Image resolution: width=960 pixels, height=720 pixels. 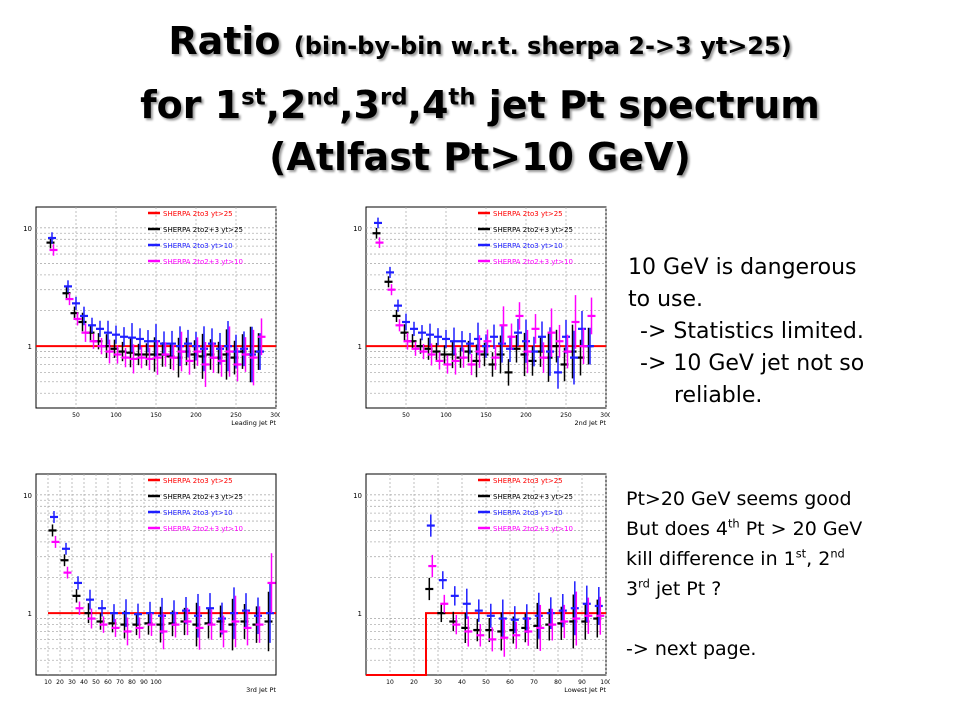 What do you see at coordinates (801, 529) in the screenshot?
I see `note2-l2b: Pt > 20 GeV` at bounding box center [801, 529].